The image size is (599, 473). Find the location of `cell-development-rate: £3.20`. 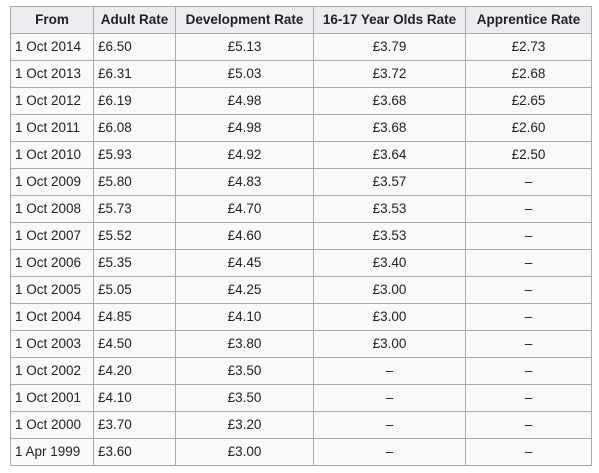

cell-development-rate: £3.20 is located at coordinates (244, 425).